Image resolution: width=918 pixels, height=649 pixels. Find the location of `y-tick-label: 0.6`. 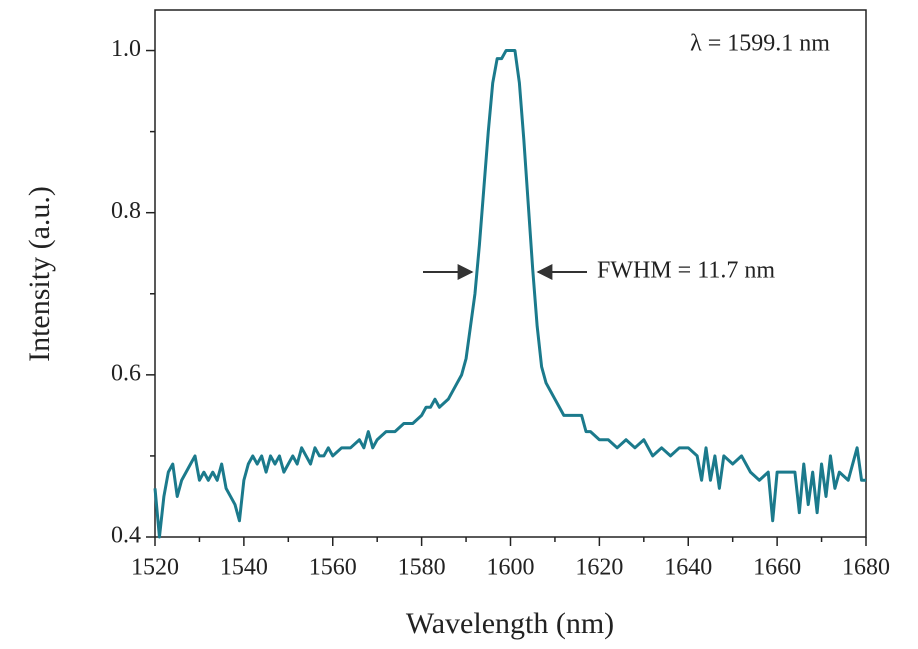

y-tick-label: 0.6 is located at coordinates (126, 373).